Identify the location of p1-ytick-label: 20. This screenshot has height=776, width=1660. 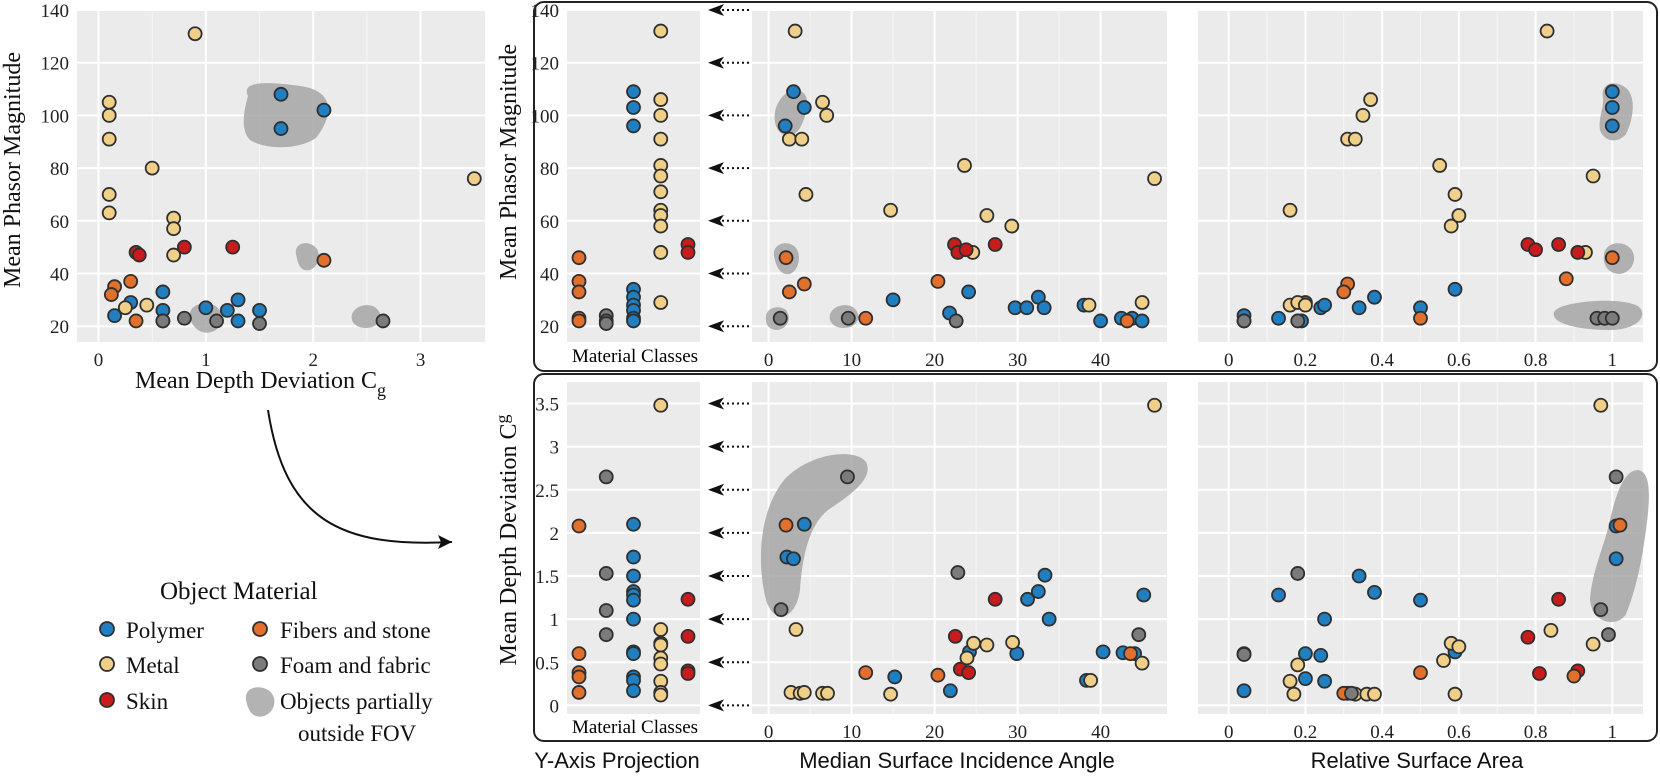
(549, 327).